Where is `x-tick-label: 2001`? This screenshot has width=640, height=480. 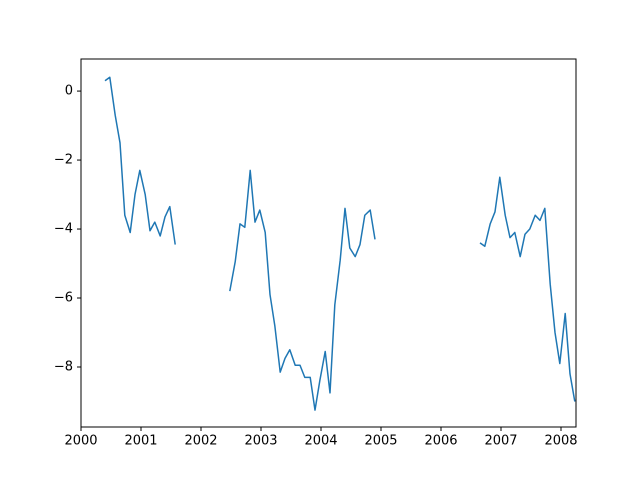 x-tick-label: 2001 is located at coordinates (140, 441).